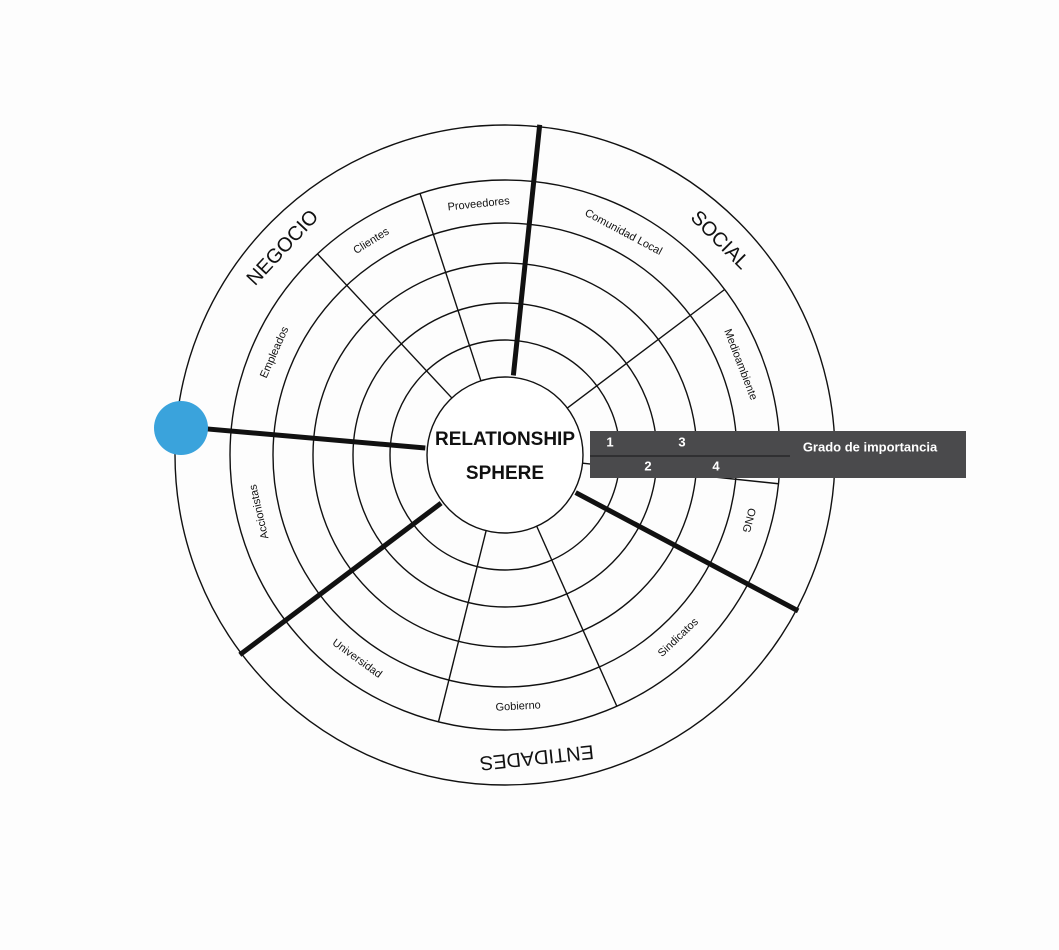 The height and width of the screenshot is (950, 1059). Describe the element at coordinates (681, 441) in the screenshot. I see `scale-level: 3` at that location.